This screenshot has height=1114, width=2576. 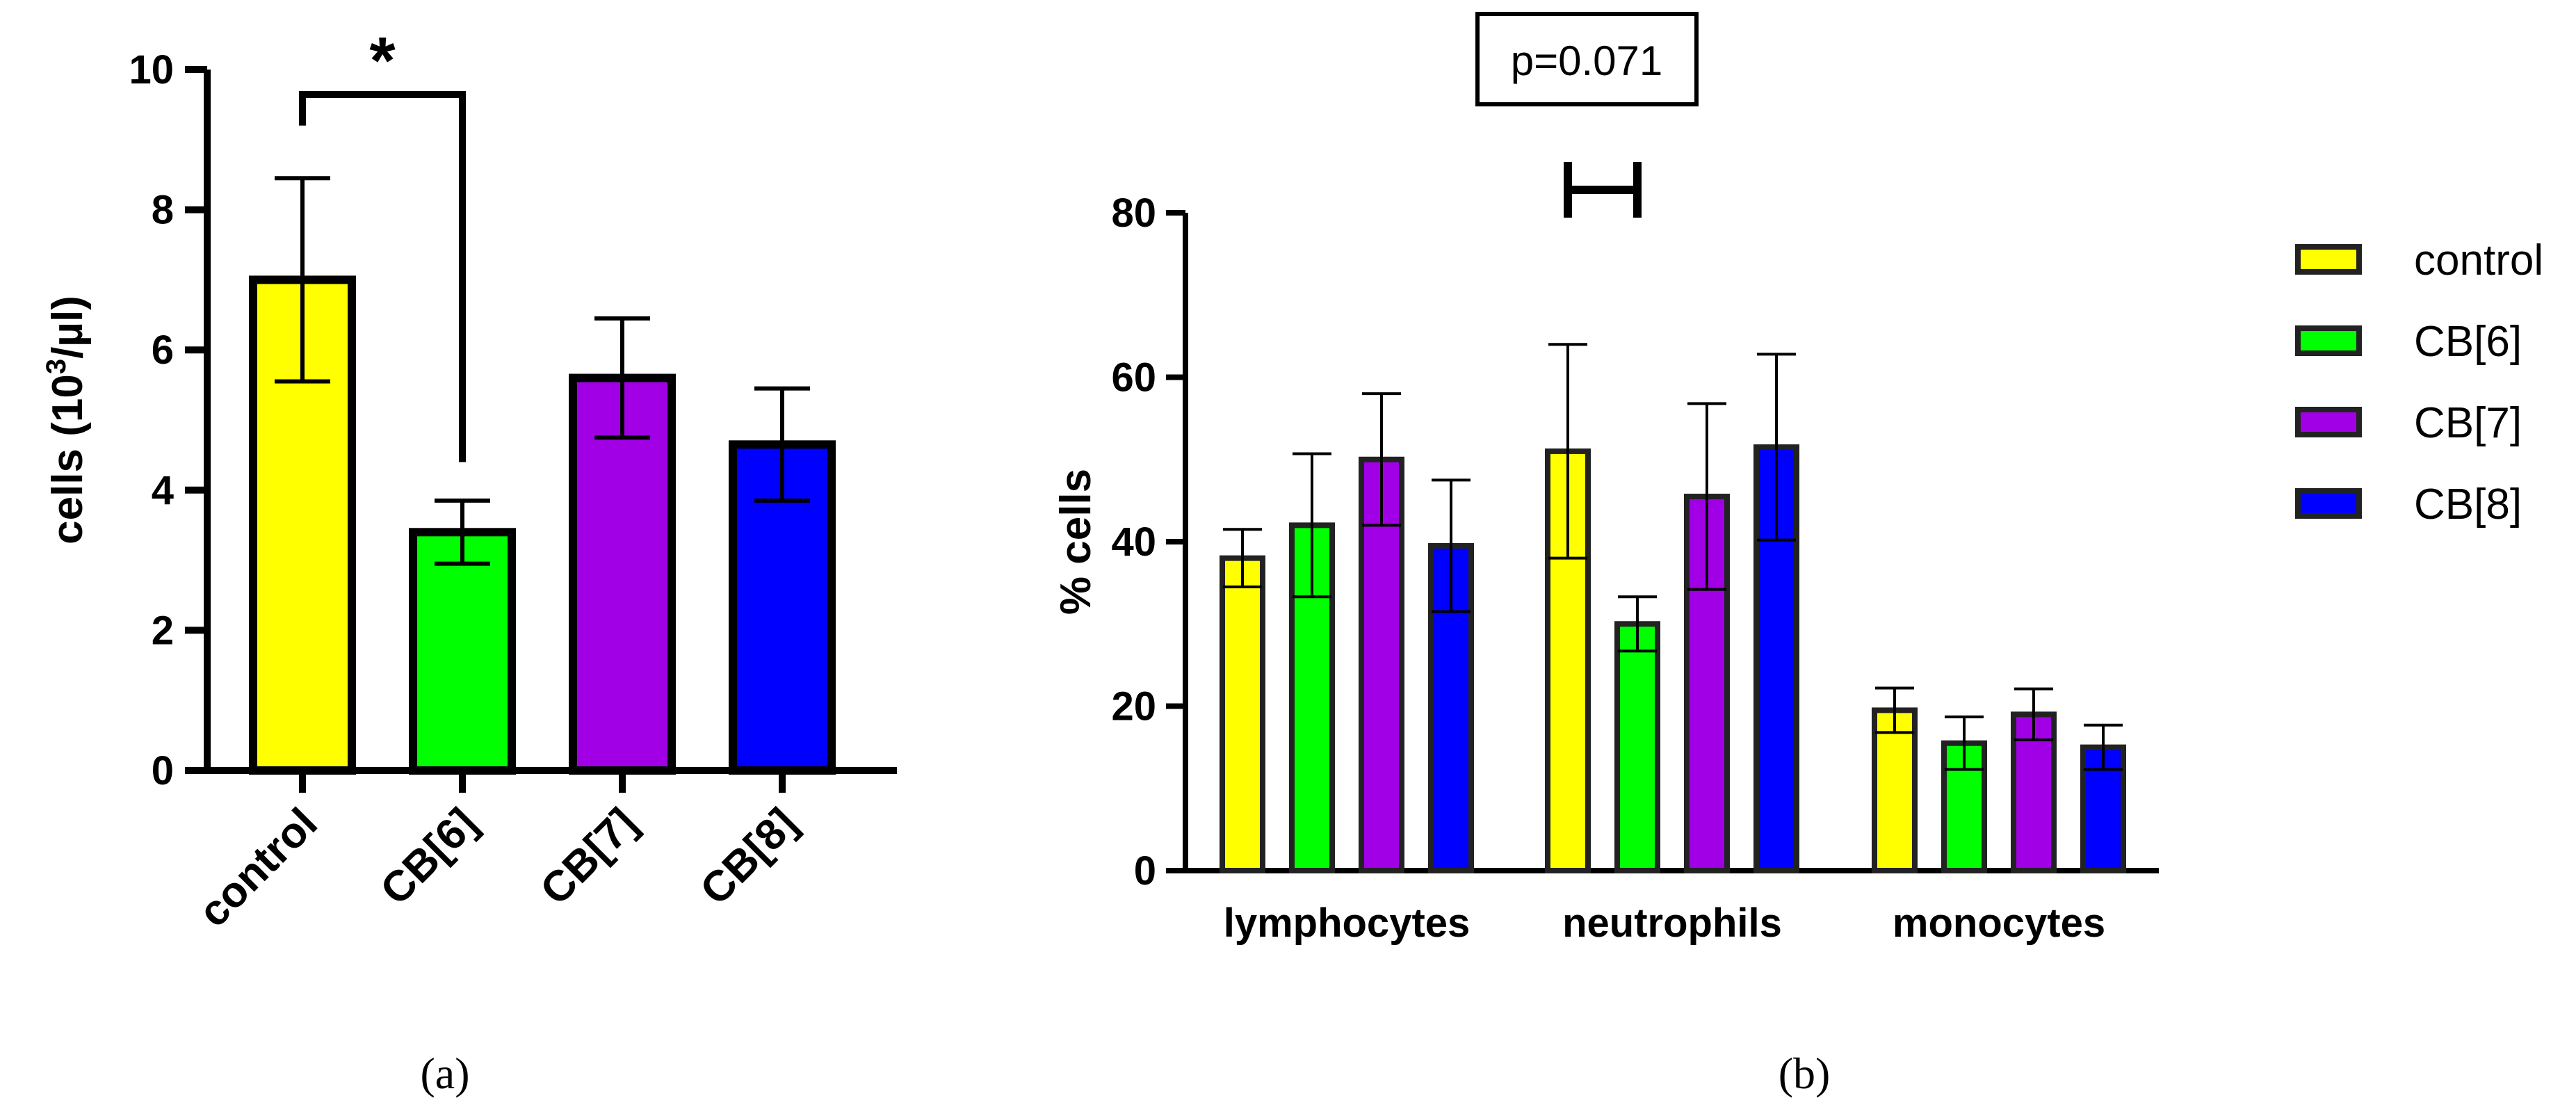 What do you see at coordinates (163, 490) in the screenshot?
I see `y-tick-label-a: 4` at bounding box center [163, 490].